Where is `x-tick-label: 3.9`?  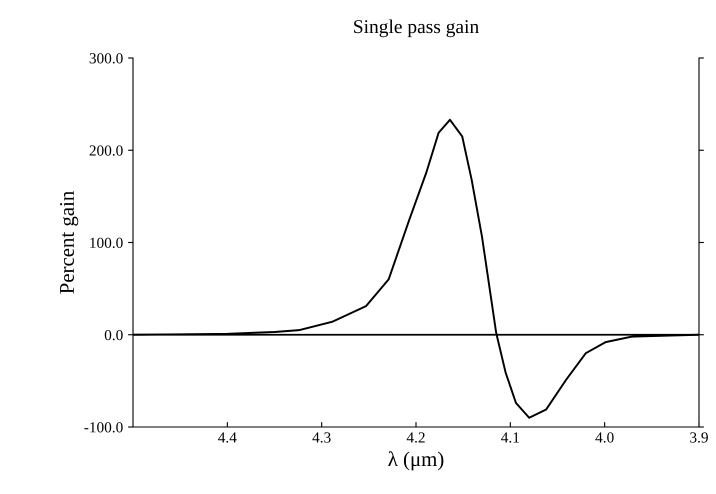
x-tick-label: 3.9 is located at coordinates (699, 437).